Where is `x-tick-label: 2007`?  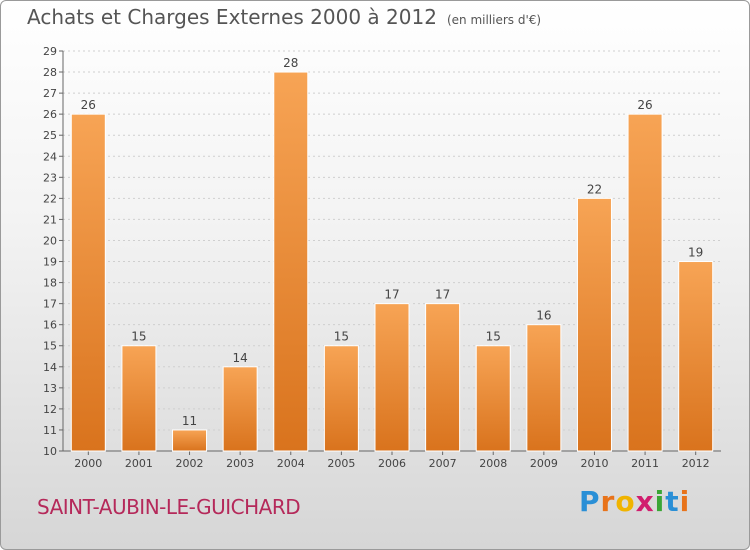 x-tick-label: 2007 is located at coordinates (443, 463).